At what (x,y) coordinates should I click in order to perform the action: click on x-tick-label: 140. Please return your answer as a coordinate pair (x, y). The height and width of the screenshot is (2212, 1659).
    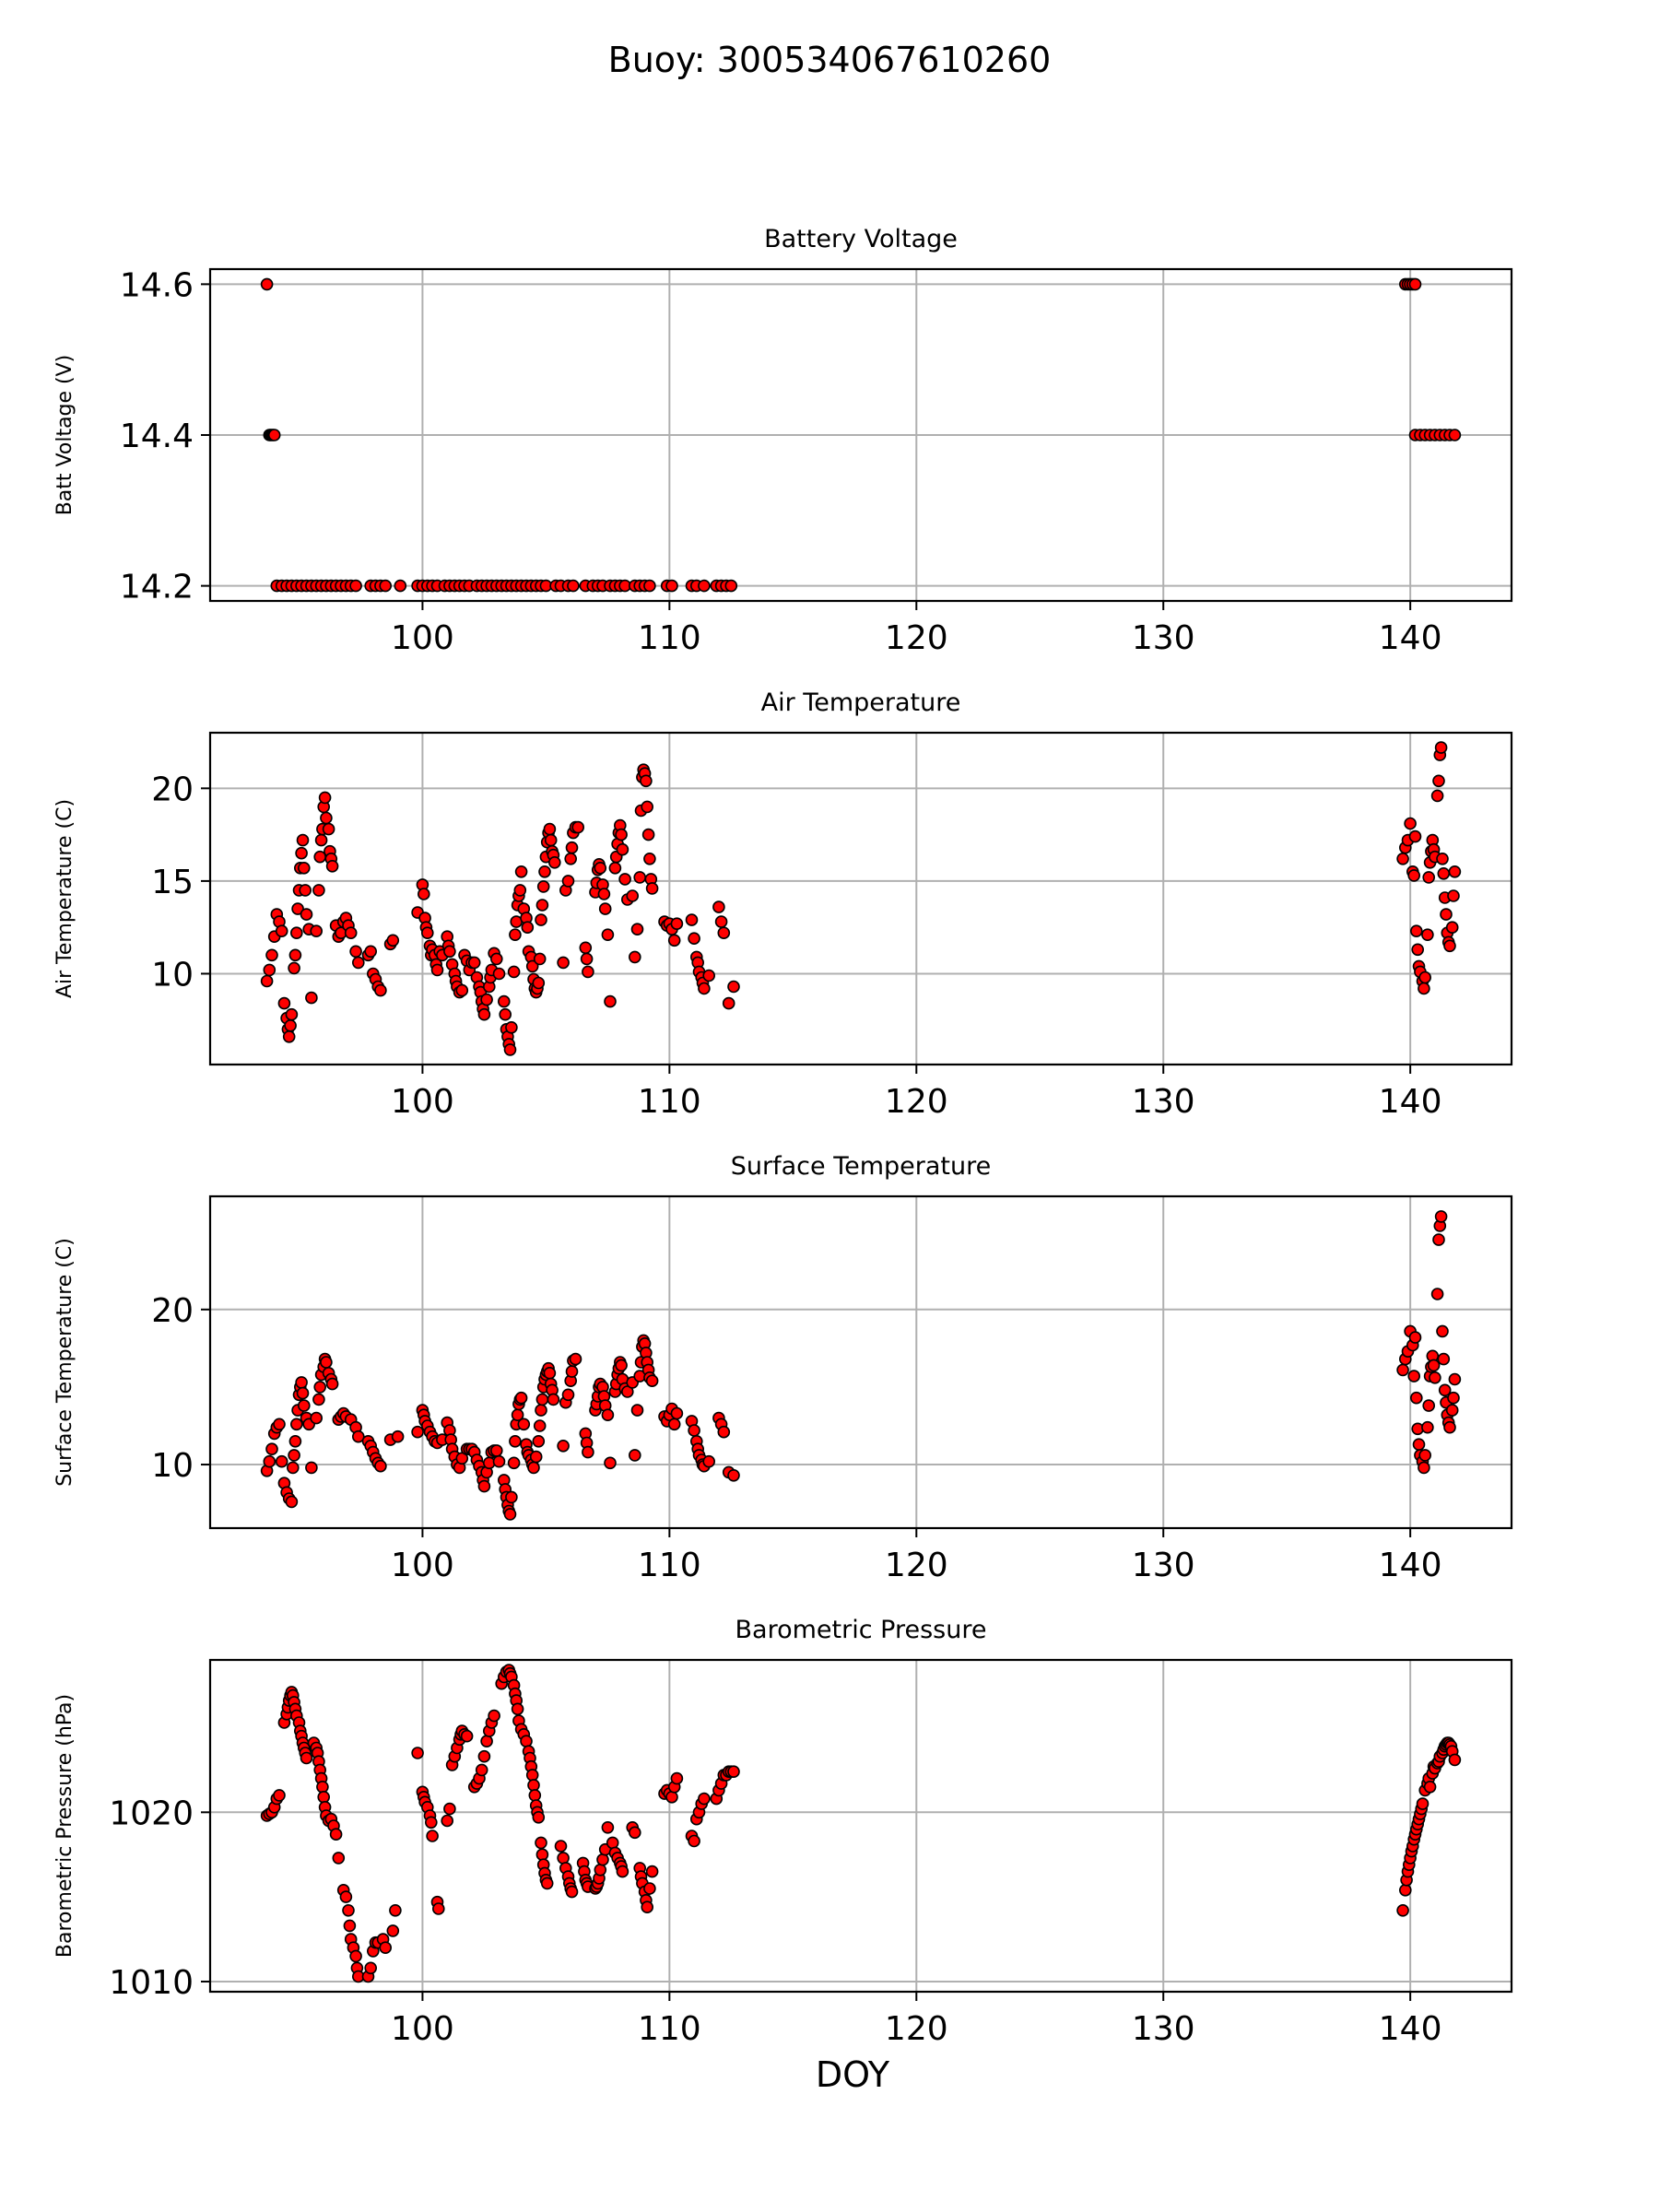
    Looking at the image, I should click on (1410, 1565).